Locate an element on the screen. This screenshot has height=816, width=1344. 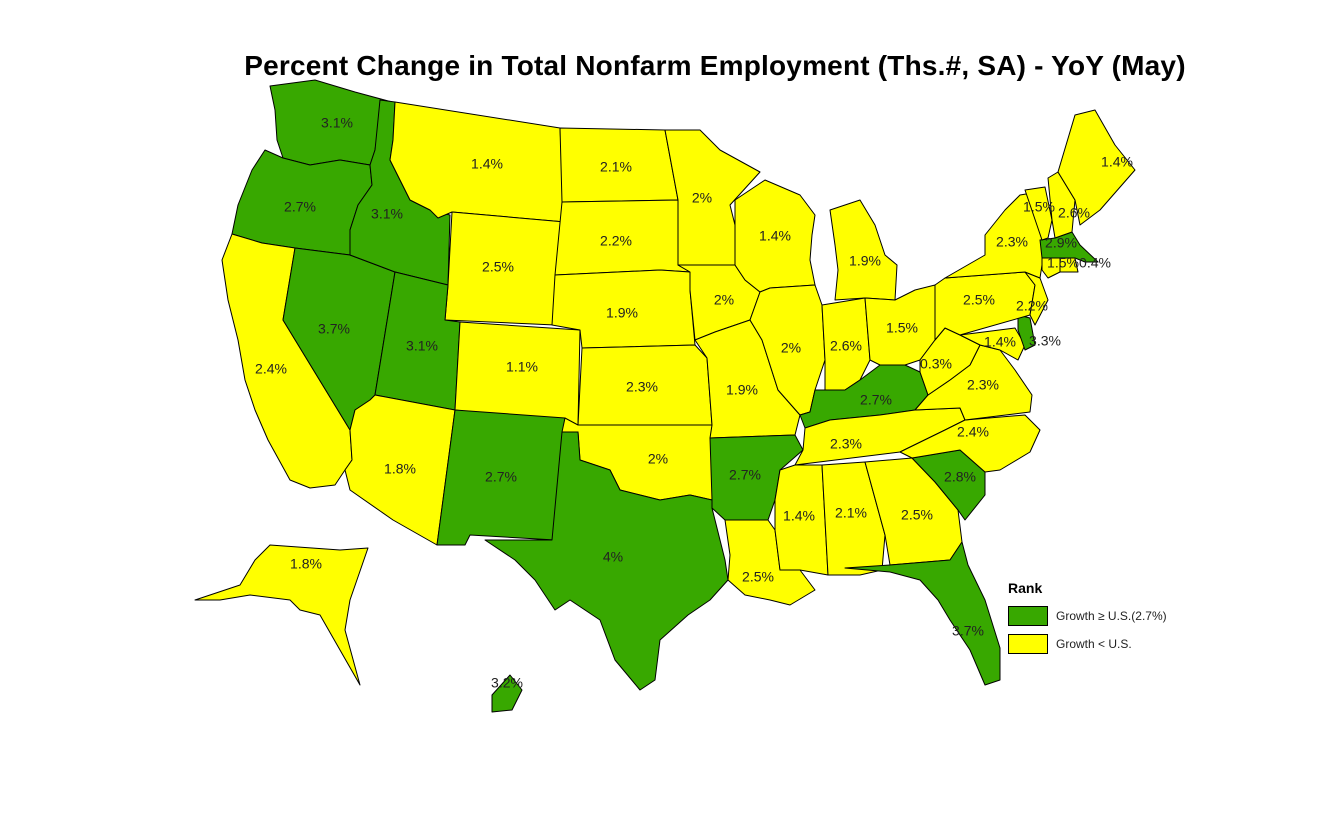
state-label-nj: 2.2% is located at coordinates (1032, 306).